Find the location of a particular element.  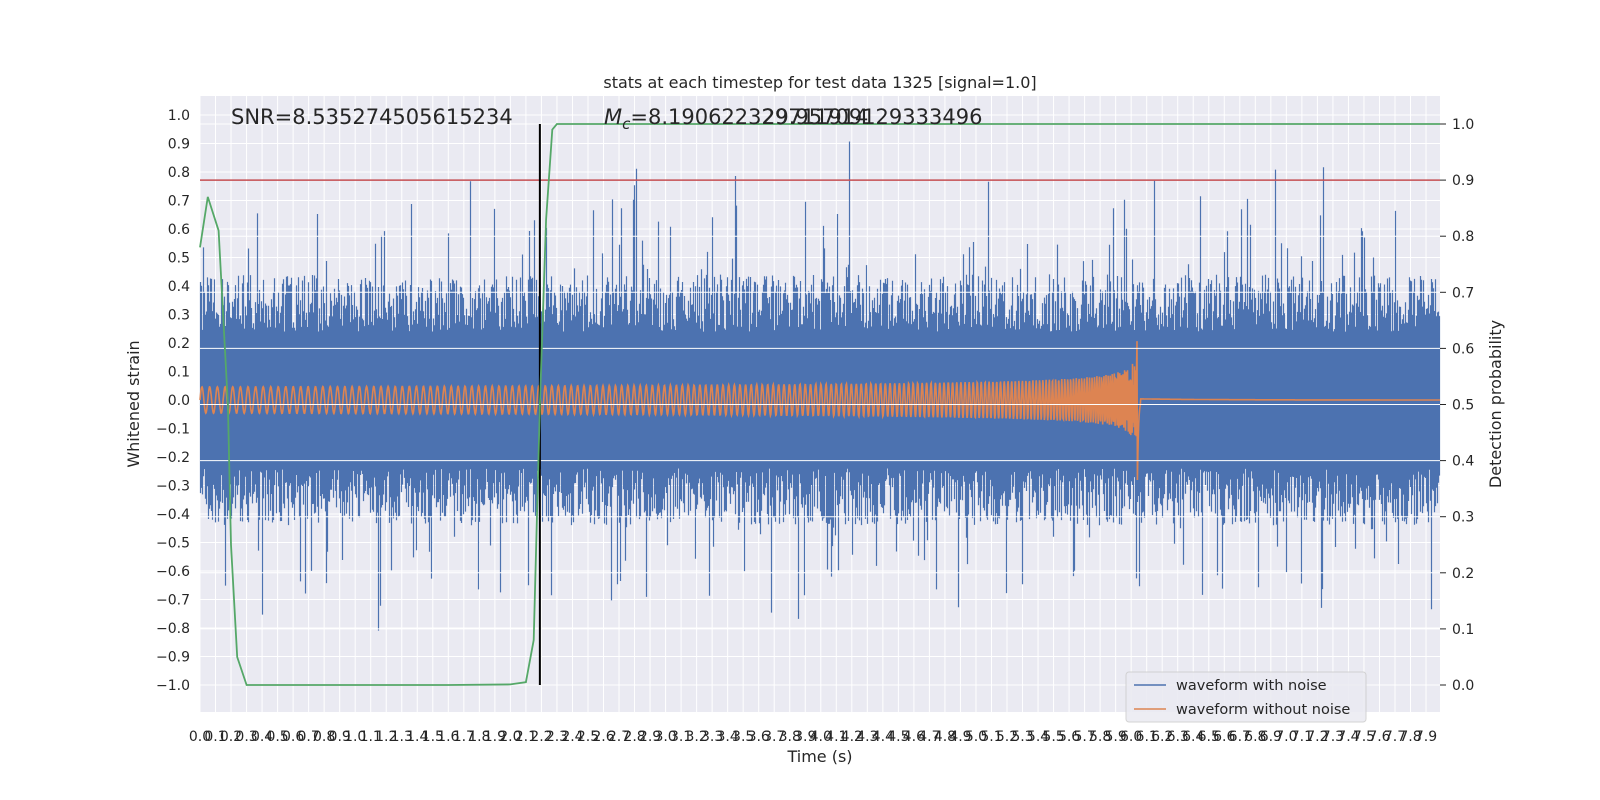

x-tick-label: 0.0 is located at coordinates (200, 737).